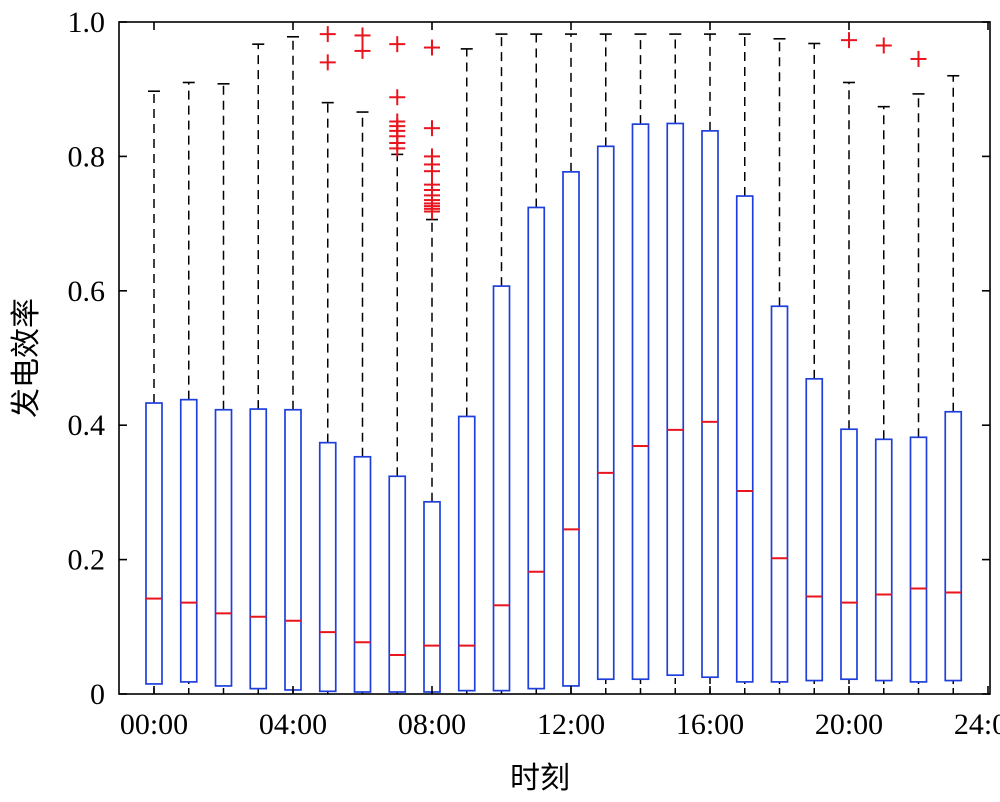 The width and height of the screenshot is (1000, 802). I want to click on x-axis-title: 时刻, so click(540, 778).